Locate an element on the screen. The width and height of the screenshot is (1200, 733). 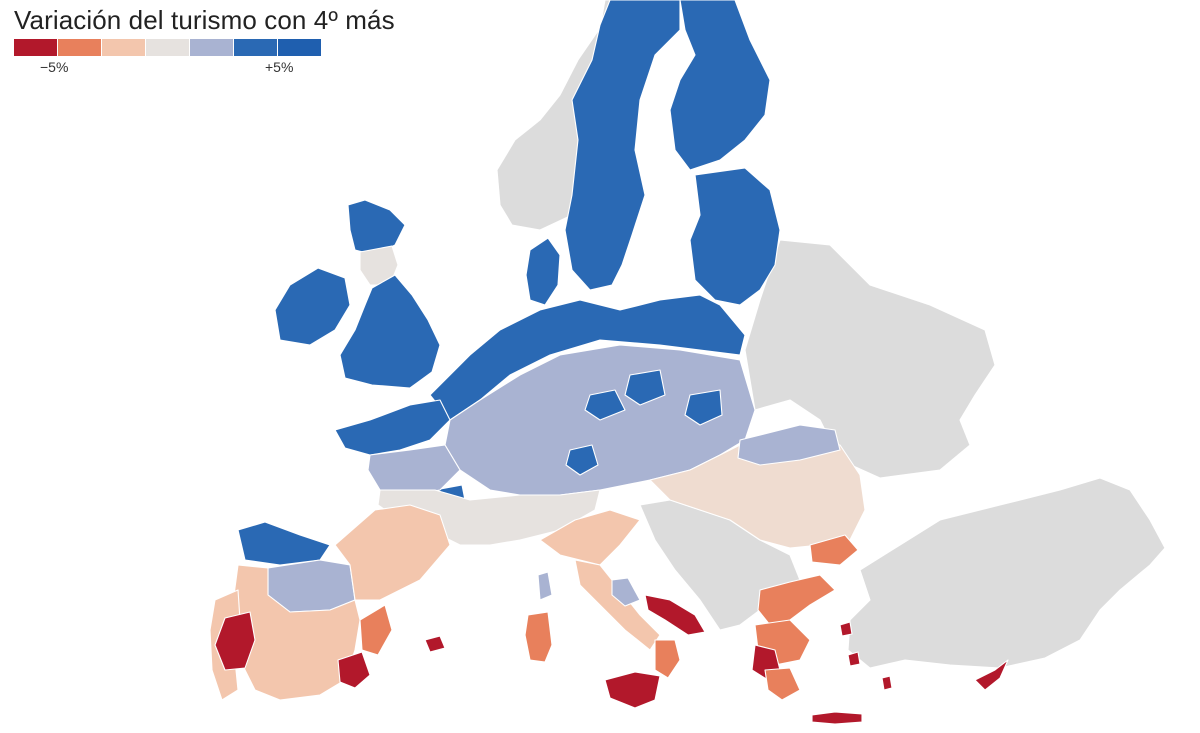
region-cyprus is located at coordinates (991, 675).